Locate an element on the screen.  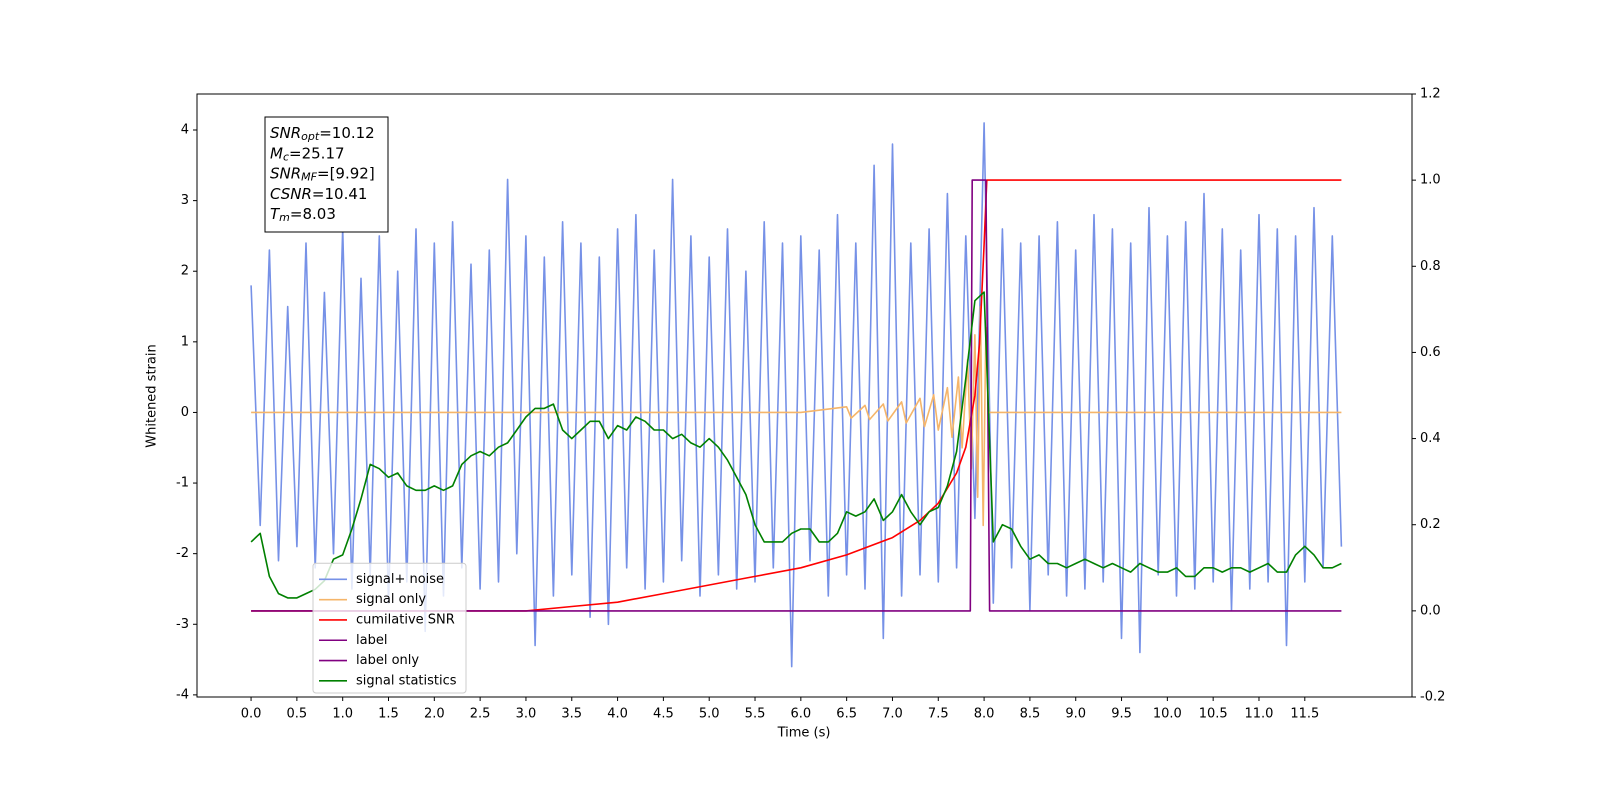
annotation-value: =25.17 is located at coordinates (317, 153).